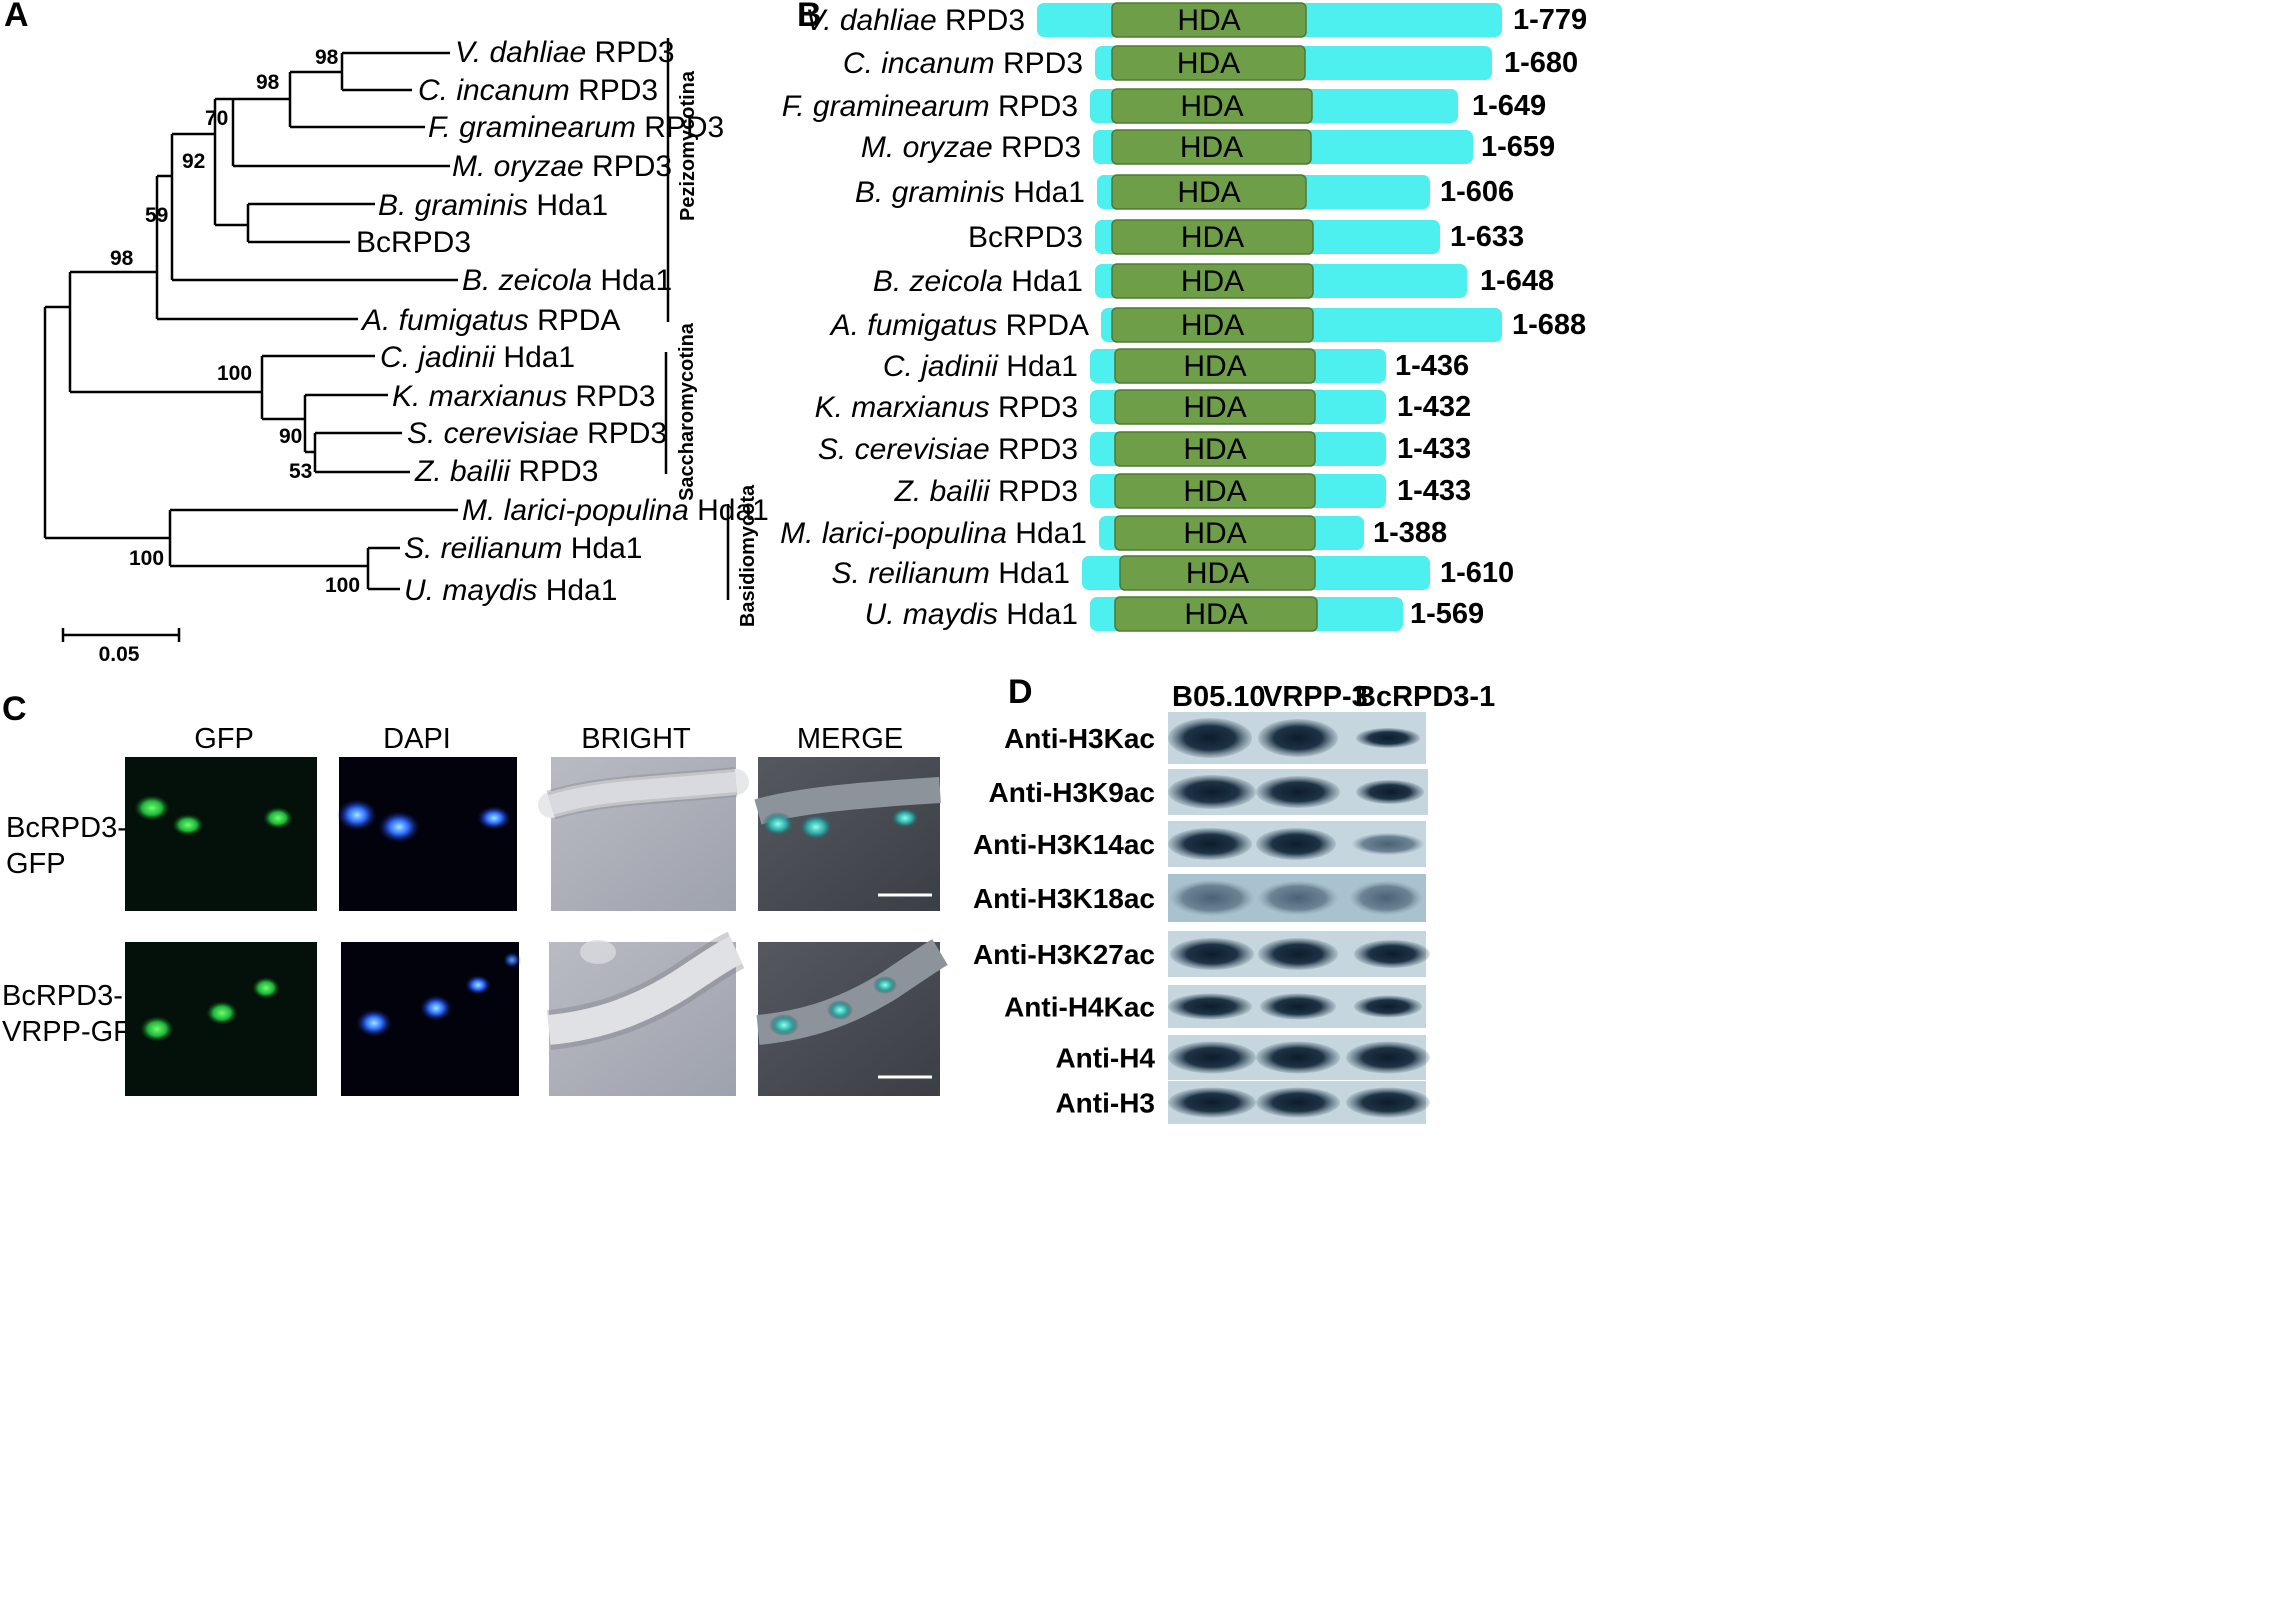  Describe the element at coordinates (951, 573) in the screenshot. I see `protein-label: S. reilianum Hda1` at that location.